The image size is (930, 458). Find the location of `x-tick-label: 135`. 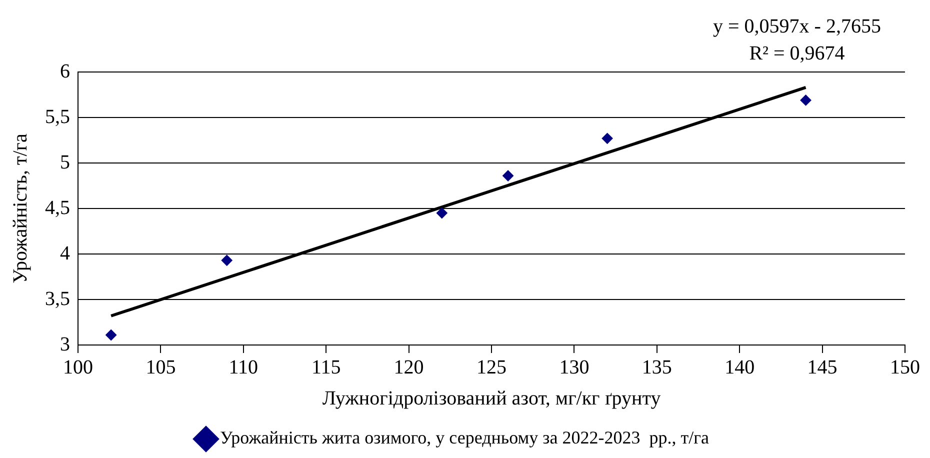

x-tick-label: 135 is located at coordinates (657, 367).